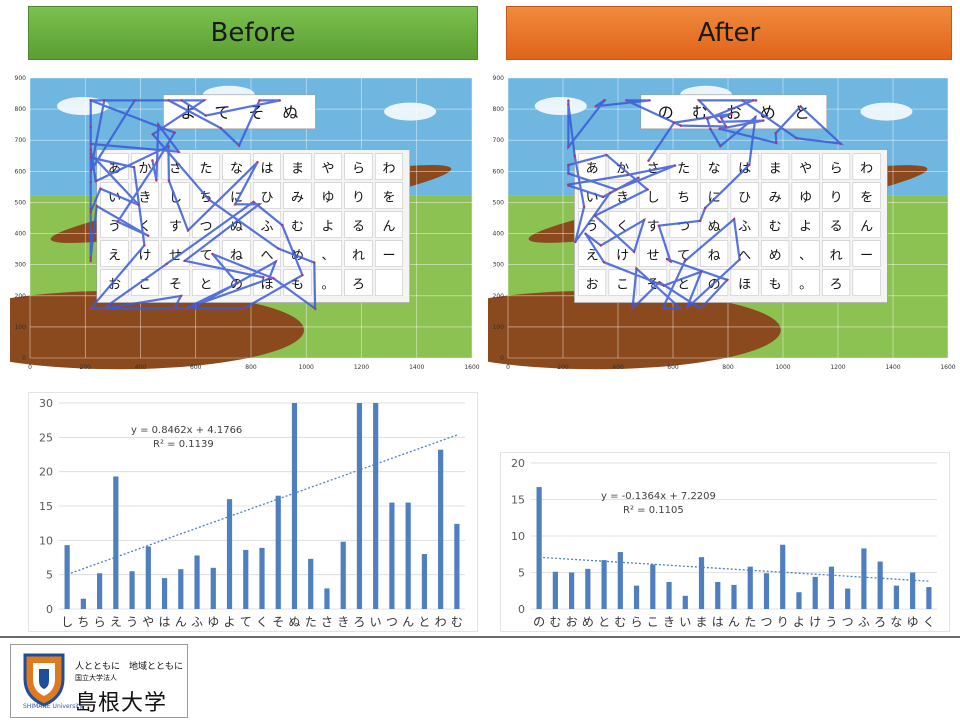 The width and height of the screenshot is (960, 722). What do you see at coordinates (83, 622) in the screenshot?
I see `x-tick-label: ち` at bounding box center [83, 622].